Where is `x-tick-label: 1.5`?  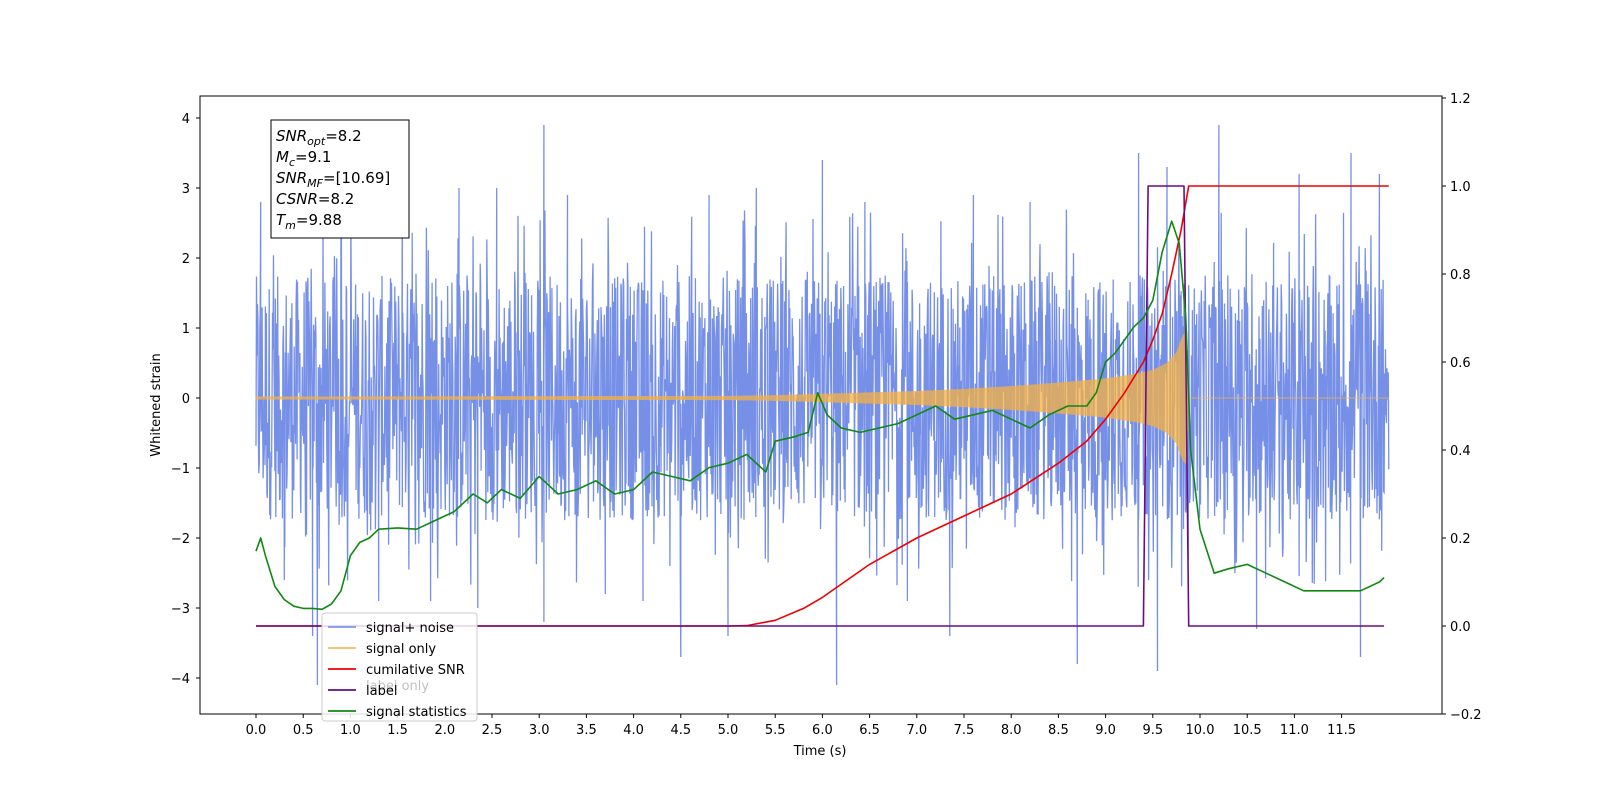 x-tick-label: 1.5 is located at coordinates (397, 730).